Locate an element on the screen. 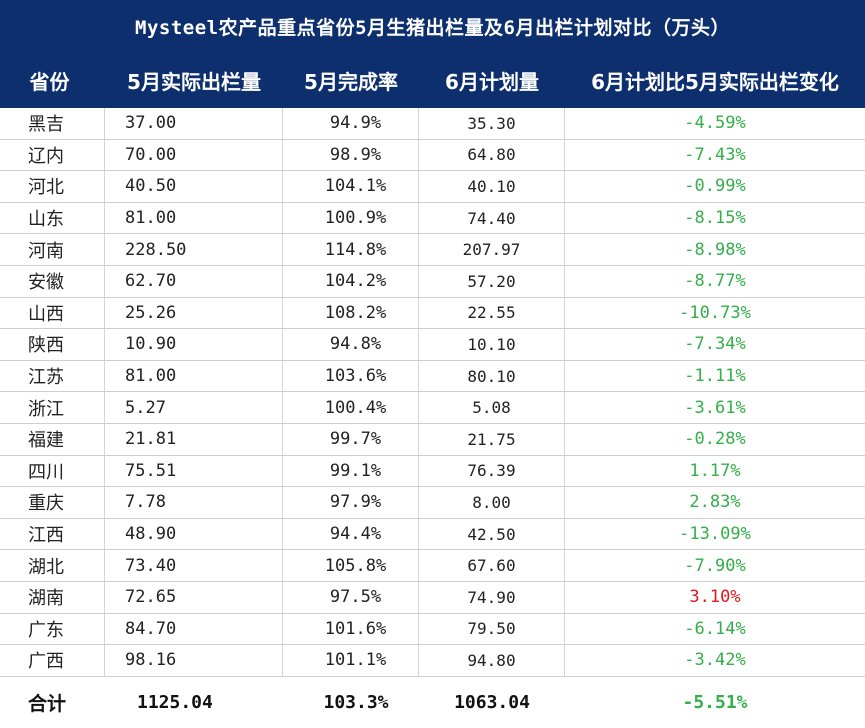  table-row: 江苏 81.00 103.6% 80.10 -1.11% is located at coordinates (432, 376).